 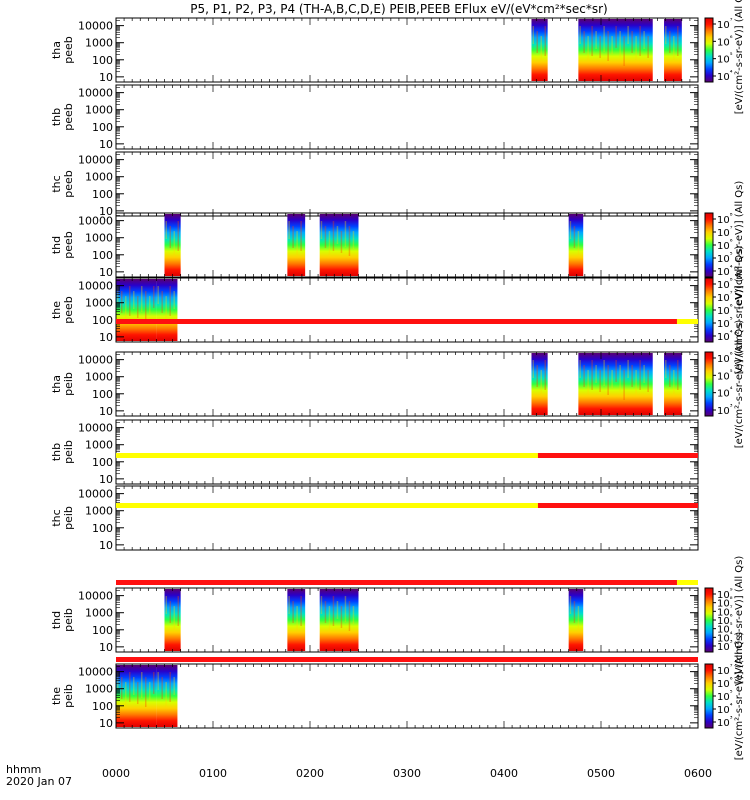 What do you see at coordinates (56, 517) in the screenshot?
I see `panel-probe: thc` at bounding box center [56, 517].